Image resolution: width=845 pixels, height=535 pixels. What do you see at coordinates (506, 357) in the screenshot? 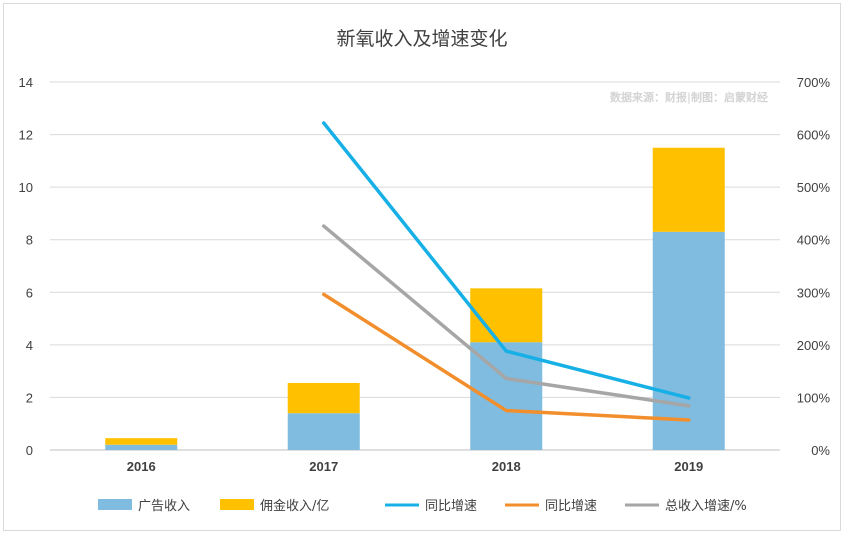
I see `line-yoy-growth-orange` at bounding box center [506, 357].